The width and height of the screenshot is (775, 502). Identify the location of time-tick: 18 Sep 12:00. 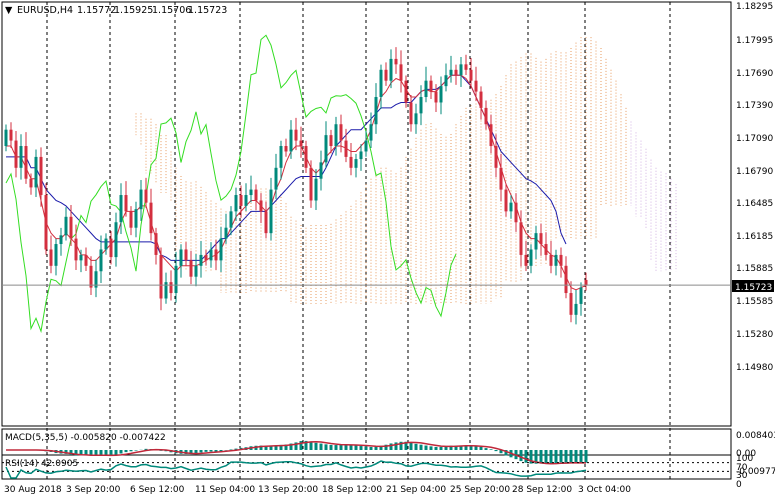
(352, 490).